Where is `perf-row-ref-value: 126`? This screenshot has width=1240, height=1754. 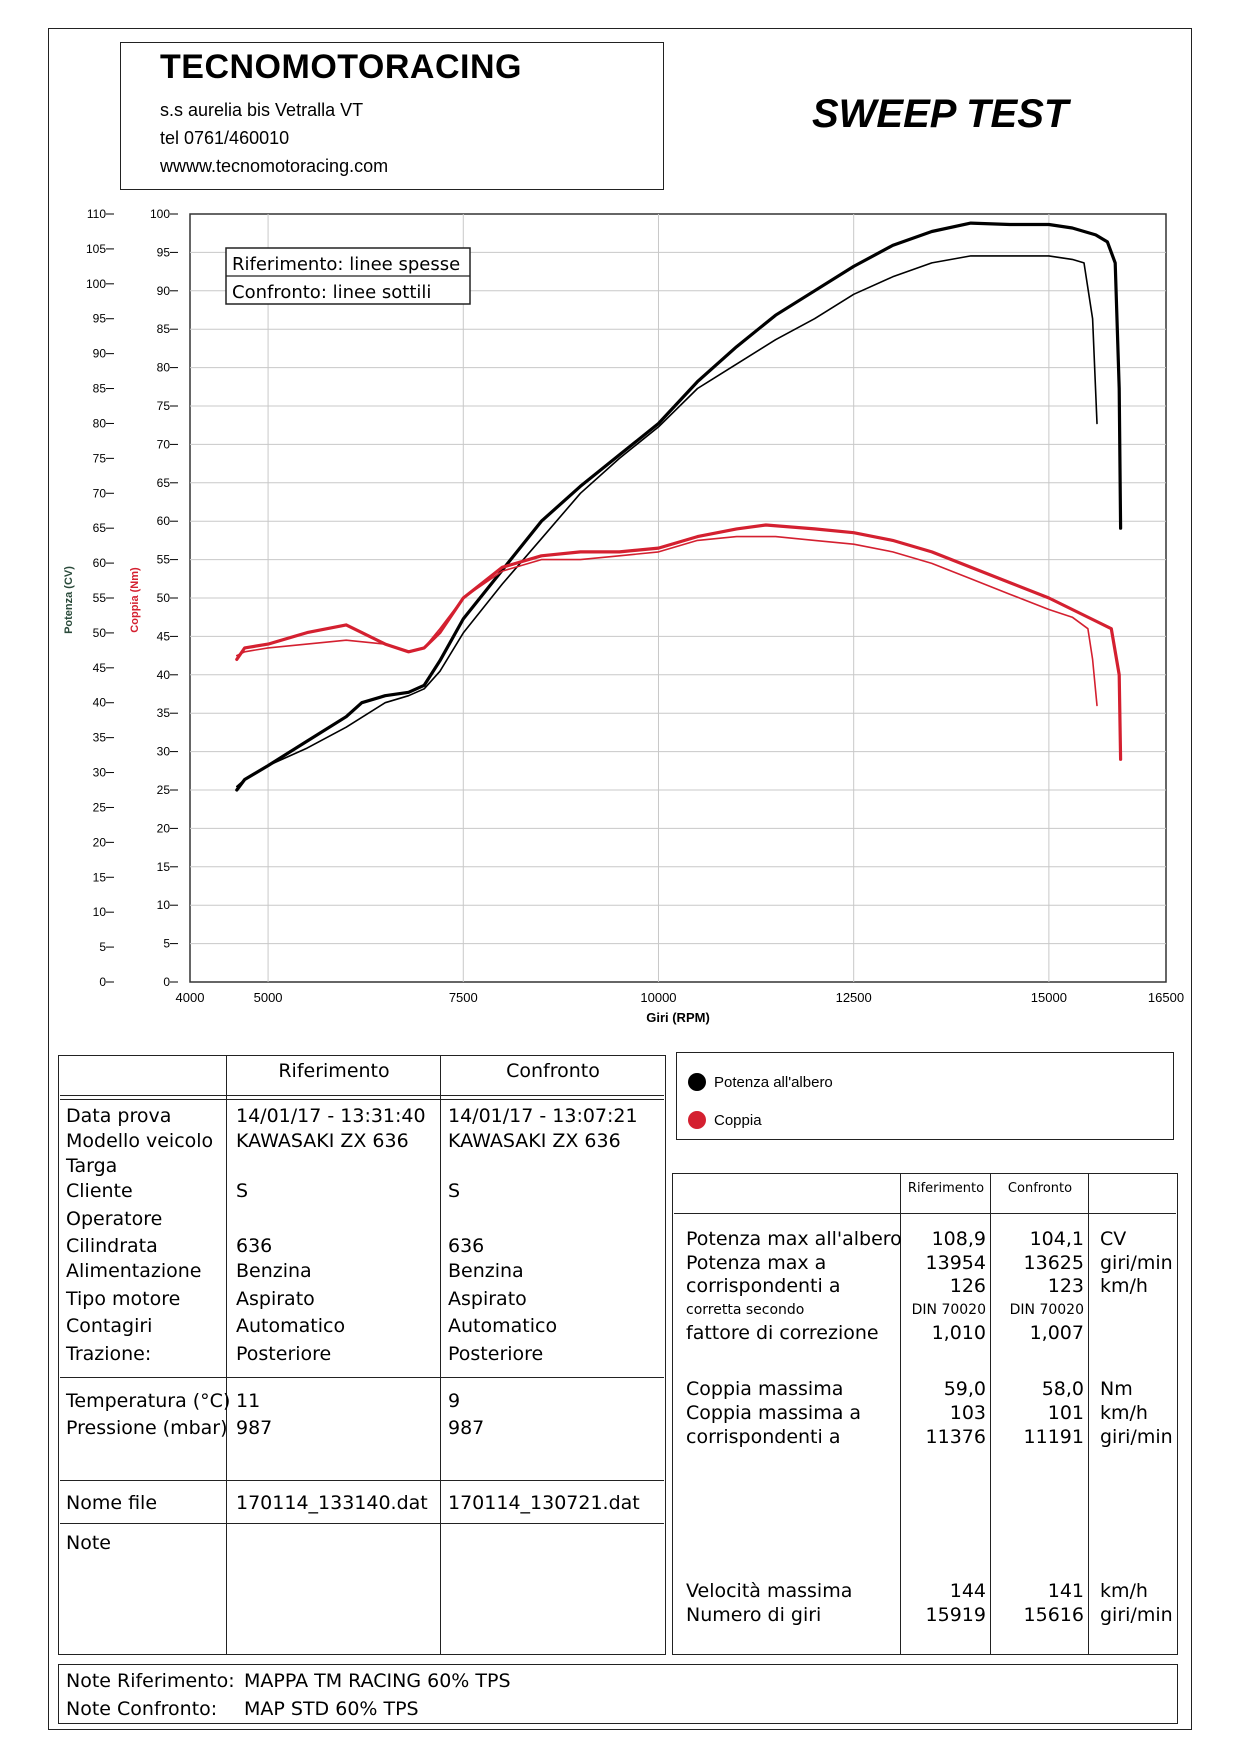
perf-row-ref-value: 126 is located at coordinates (967, 1286).